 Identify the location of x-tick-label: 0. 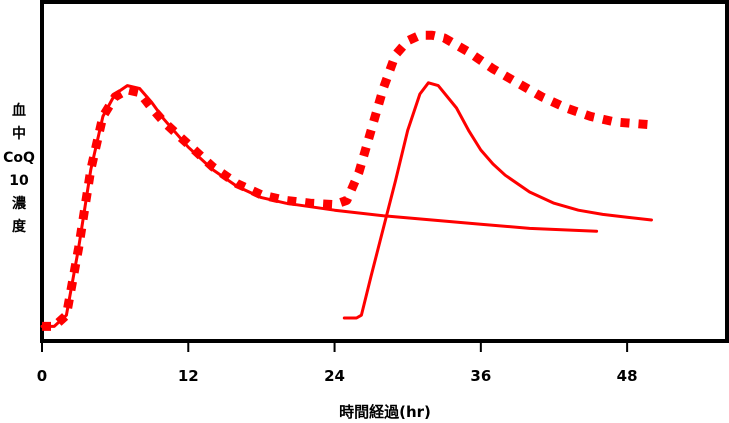
(42, 376).